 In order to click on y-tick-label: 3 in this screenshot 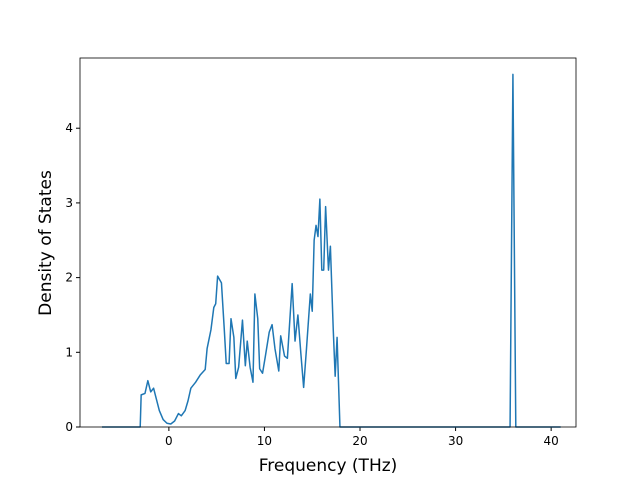, I will do `click(69, 203)`.